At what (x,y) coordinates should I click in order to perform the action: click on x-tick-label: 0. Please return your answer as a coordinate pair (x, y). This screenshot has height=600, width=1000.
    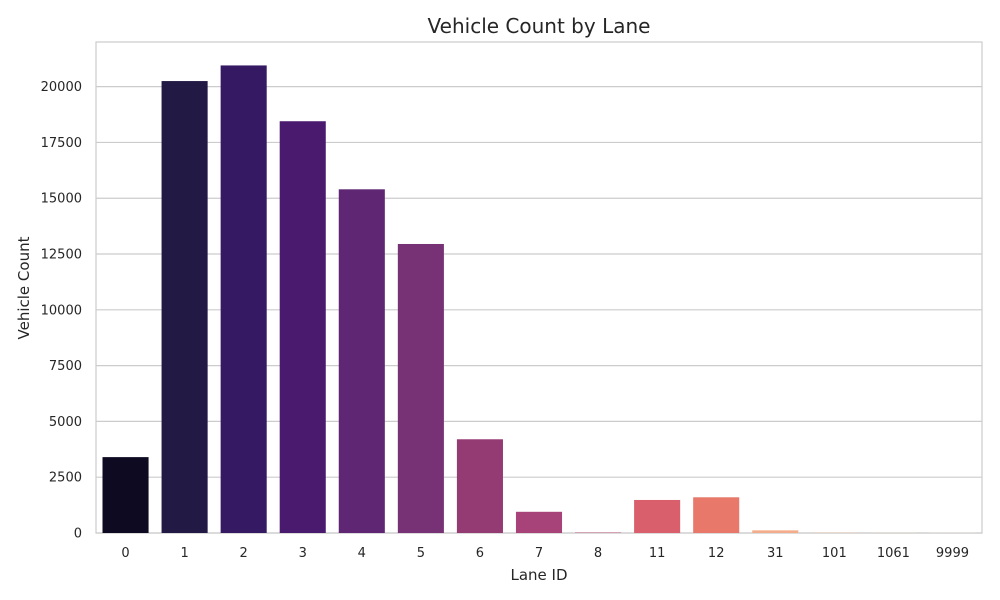
    Looking at the image, I should click on (125, 553).